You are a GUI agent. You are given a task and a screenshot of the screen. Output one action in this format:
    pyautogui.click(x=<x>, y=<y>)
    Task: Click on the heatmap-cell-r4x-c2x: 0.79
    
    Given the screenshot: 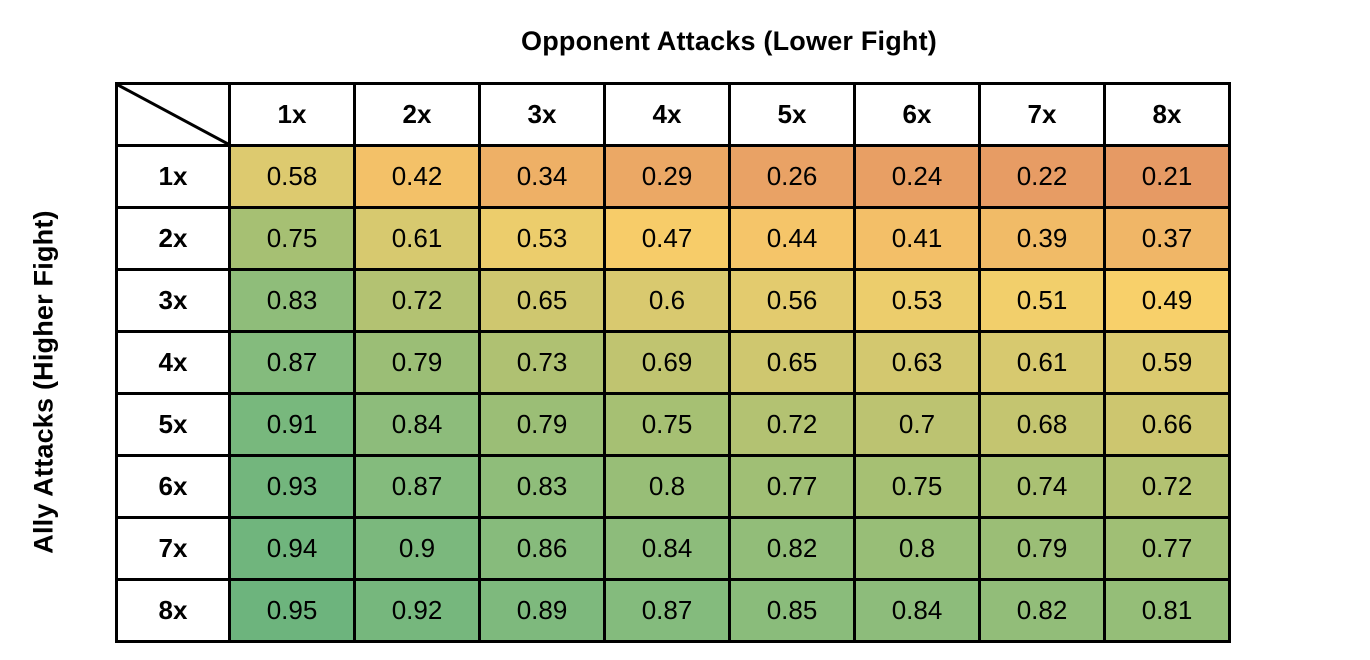 What is the action you would take?
    pyautogui.click(x=417, y=362)
    